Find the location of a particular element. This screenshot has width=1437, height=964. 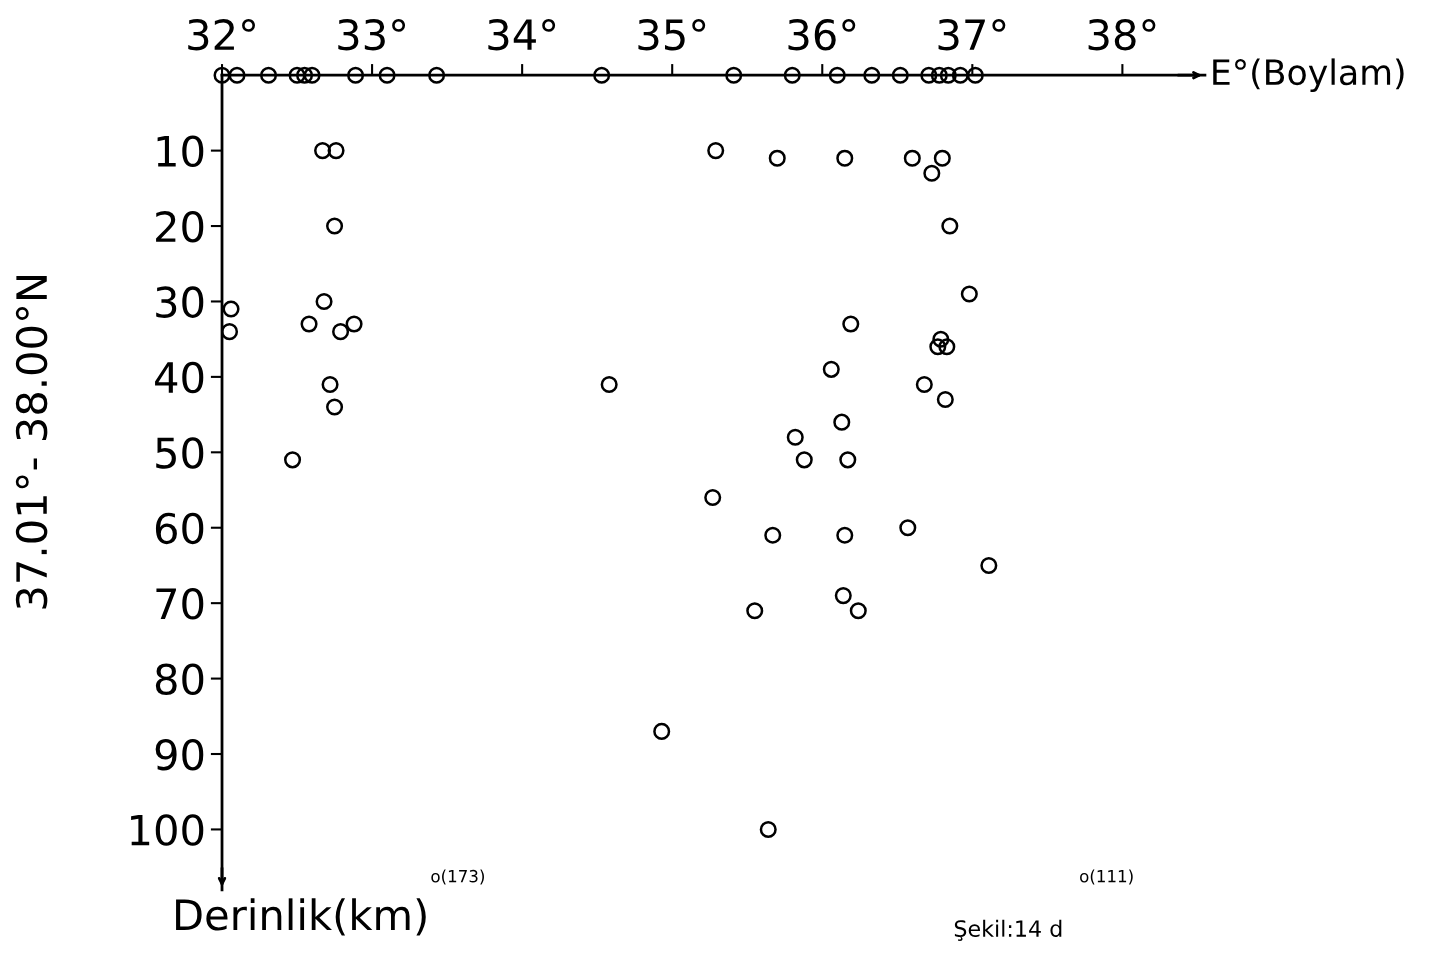

y-tick-label: 100 is located at coordinates (167, 830).